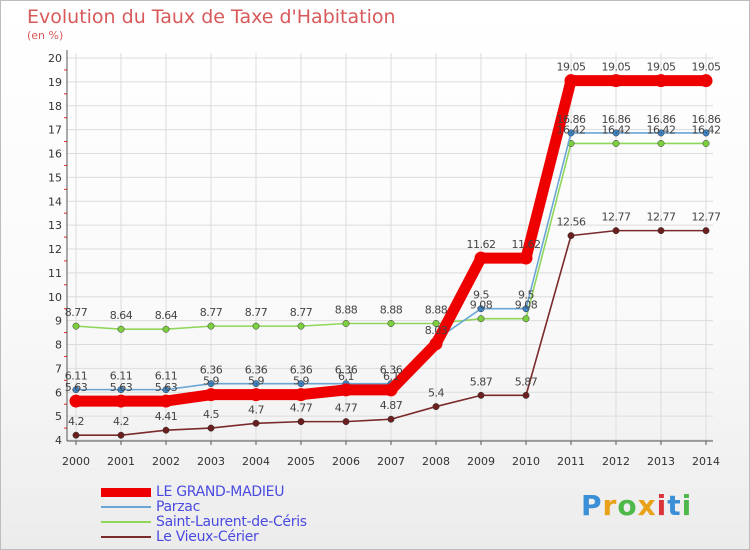 The height and width of the screenshot is (550, 750). Describe the element at coordinates (55, 58) in the screenshot. I see `y-tick-label: 20` at that location.